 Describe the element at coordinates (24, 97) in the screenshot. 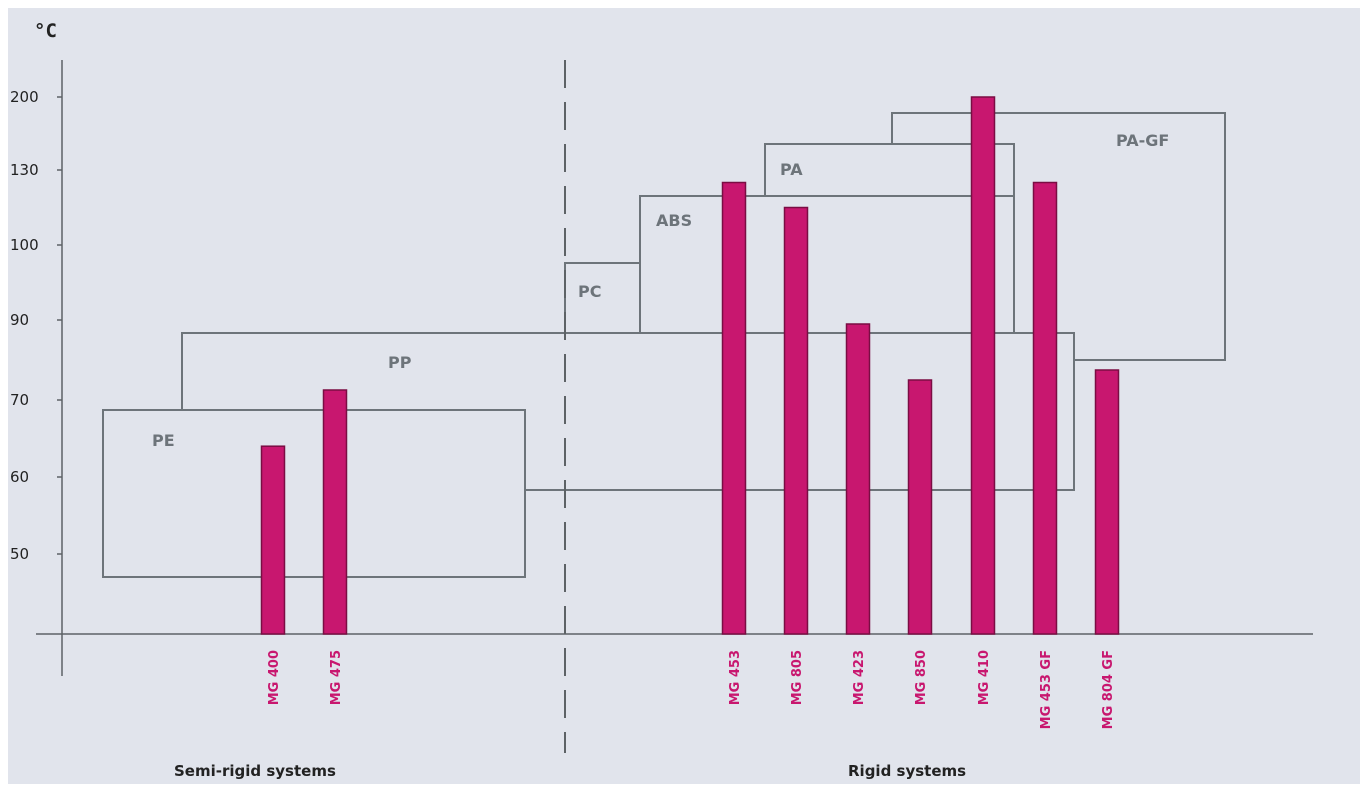

I see `y-tick-label: 200` at that location.